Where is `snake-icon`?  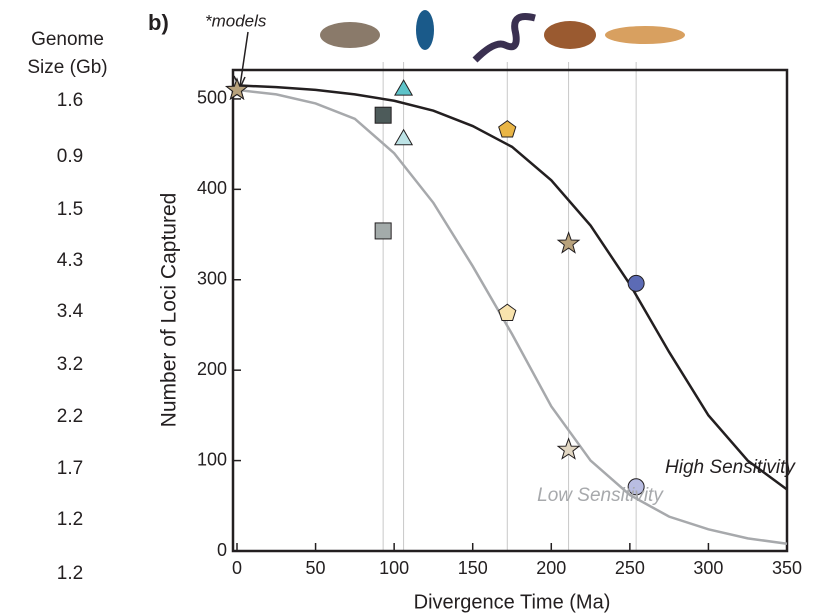
snake-icon is located at coordinates (504, 38).